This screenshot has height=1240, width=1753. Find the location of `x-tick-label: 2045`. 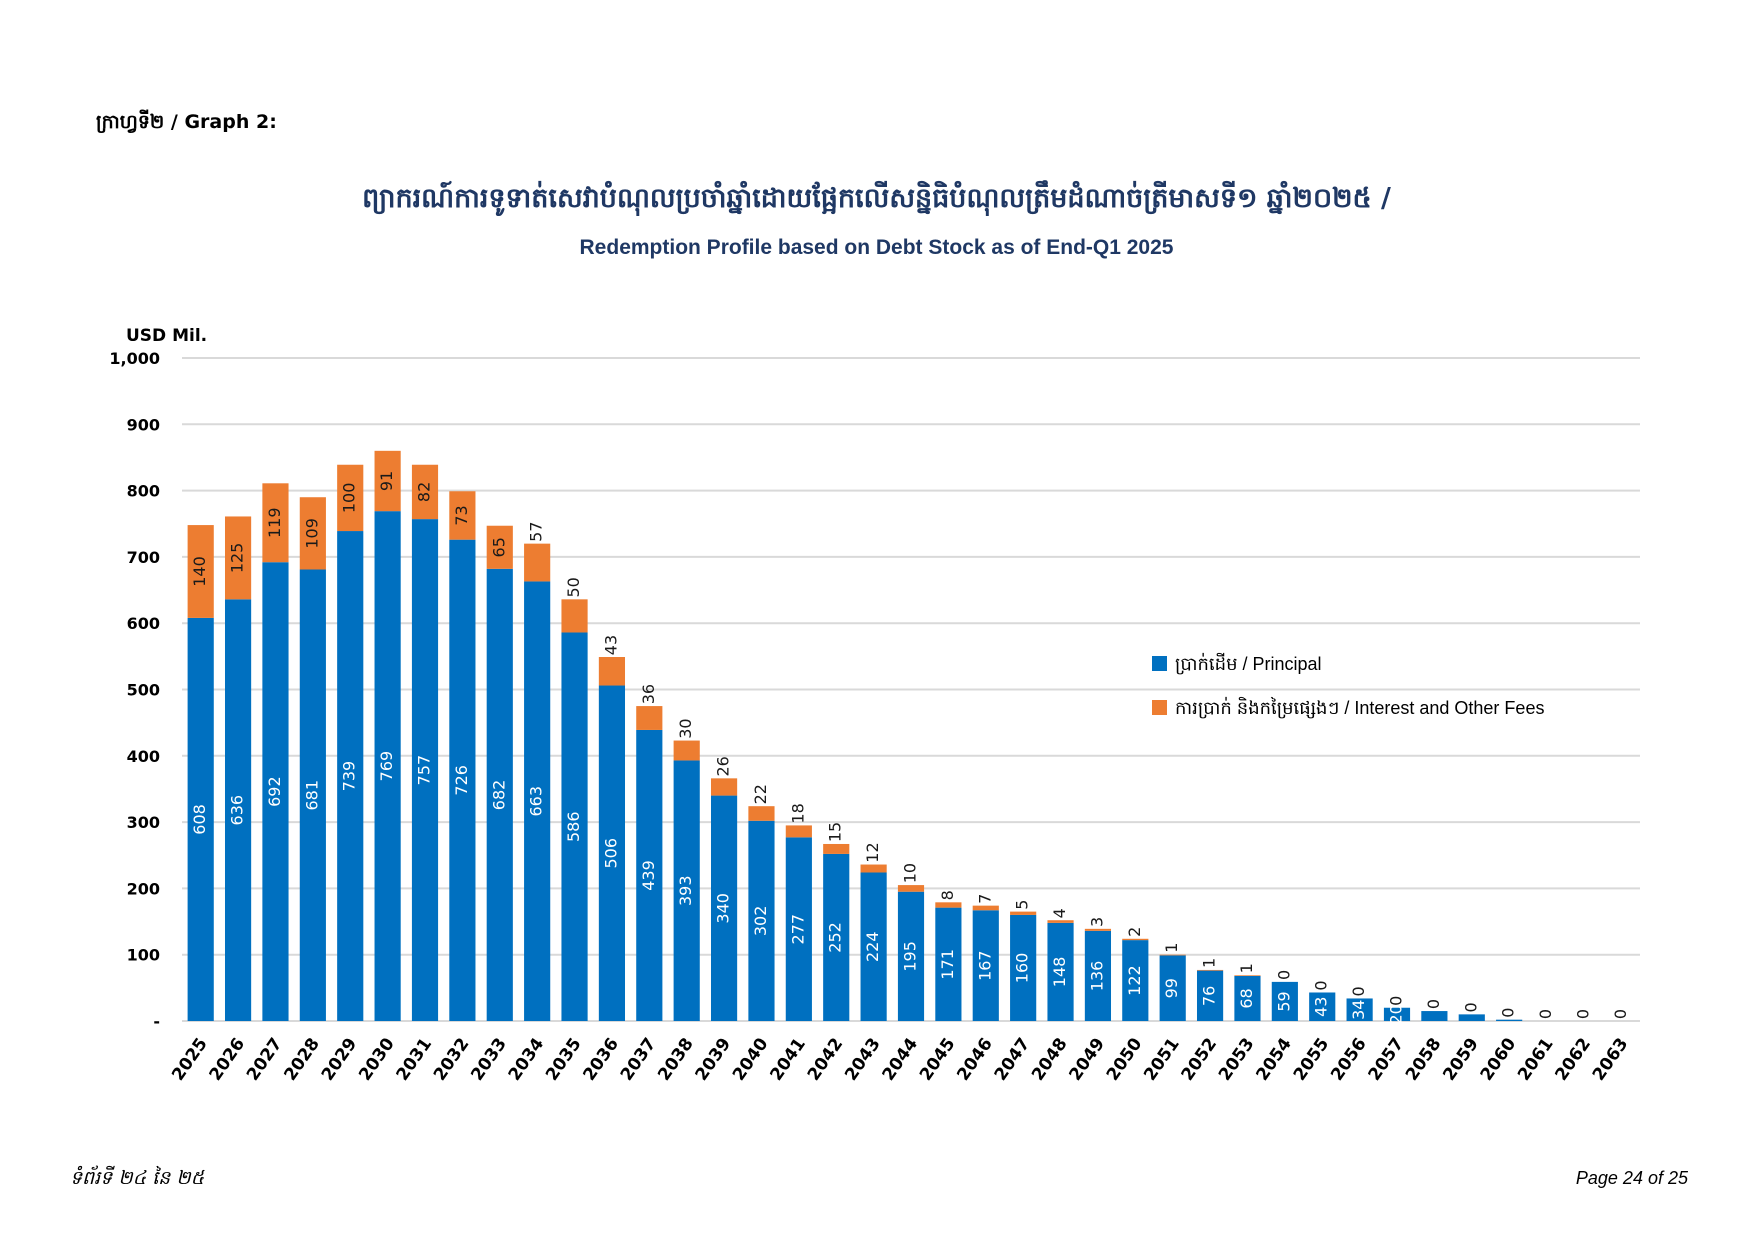

x-tick-label: 2045 is located at coordinates (938, 1059).